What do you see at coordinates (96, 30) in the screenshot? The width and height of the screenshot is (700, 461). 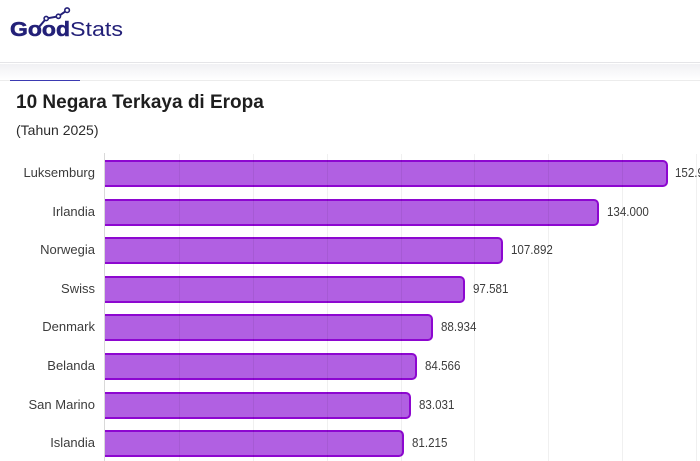 I see `svg-text: Stats` at bounding box center [96, 30].